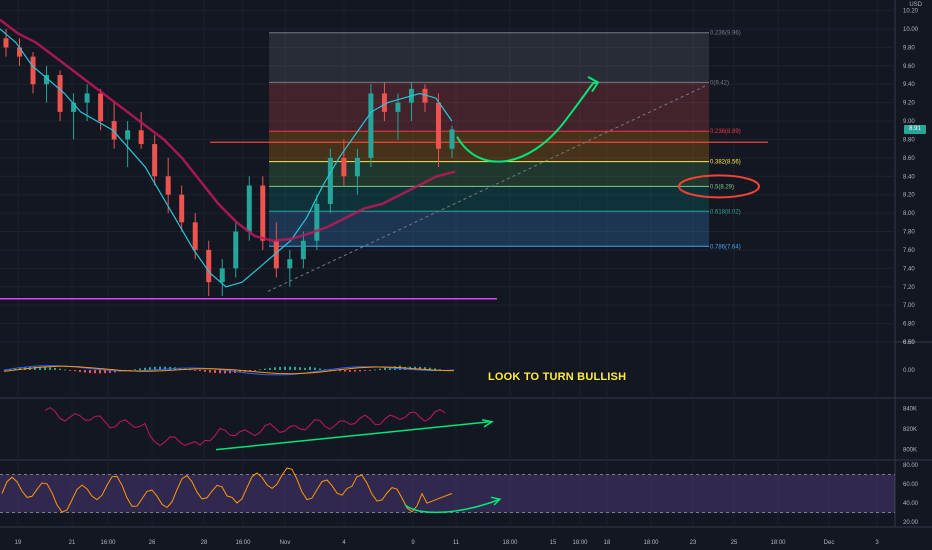 The image size is (932, 550). What do you see at coordinates (593, 84) in the screenshot?
I see `projection-arrowhead` at bounding box center [593, 84].